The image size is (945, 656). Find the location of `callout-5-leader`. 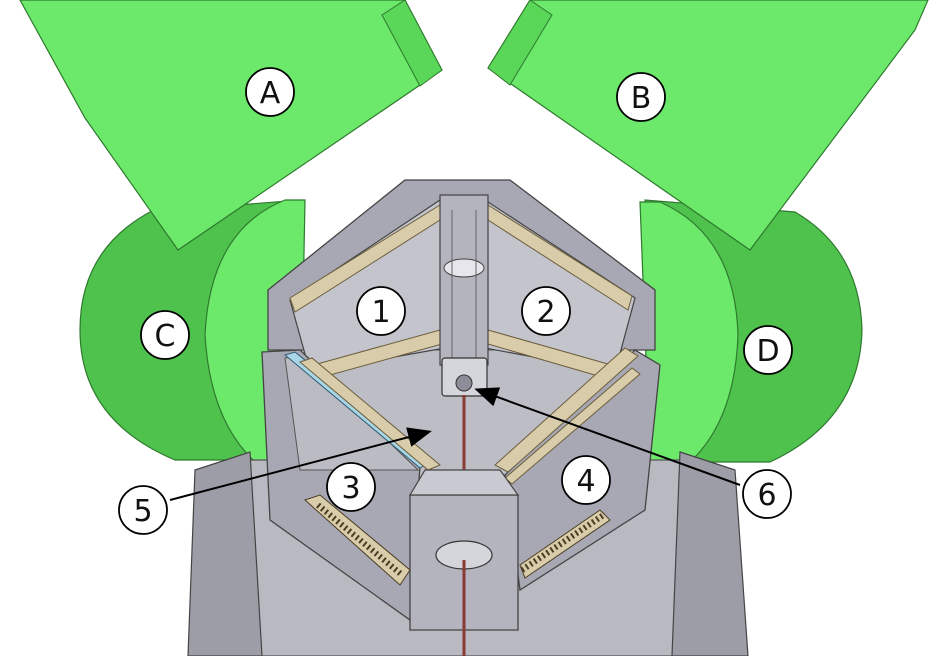

callout-5-leader is located at coordinates (300, 464).